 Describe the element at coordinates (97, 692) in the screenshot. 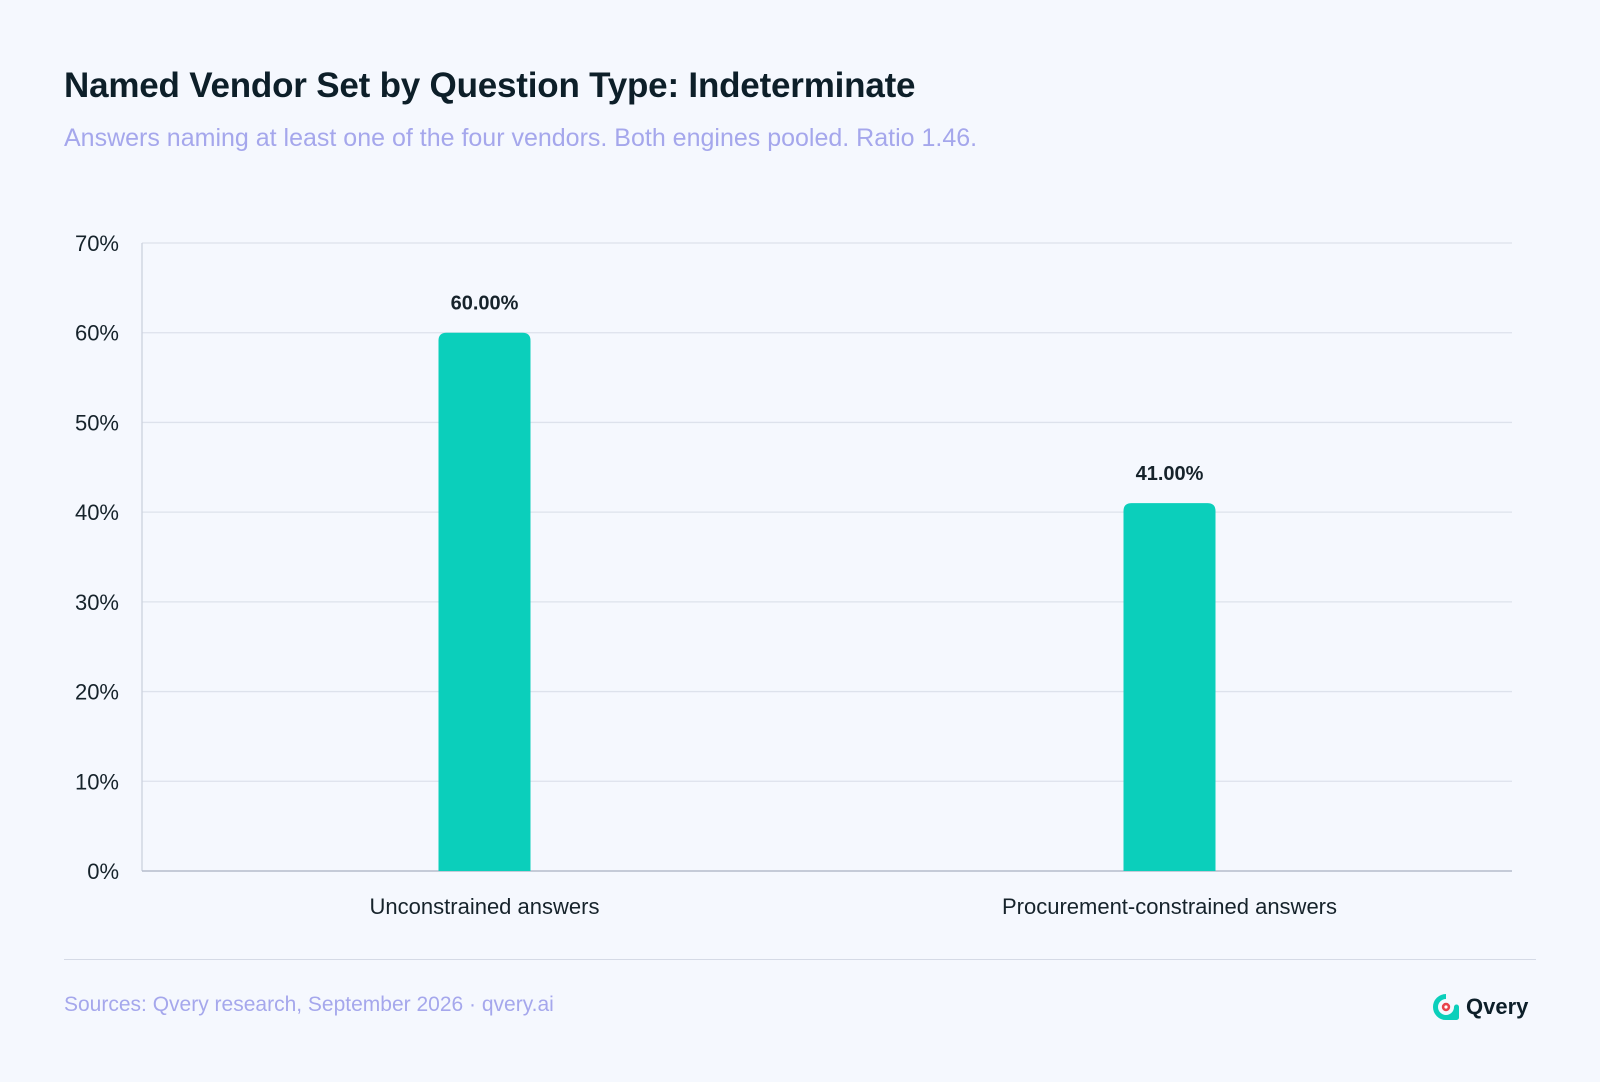

I see `y-tick-label: 20%` at that location.